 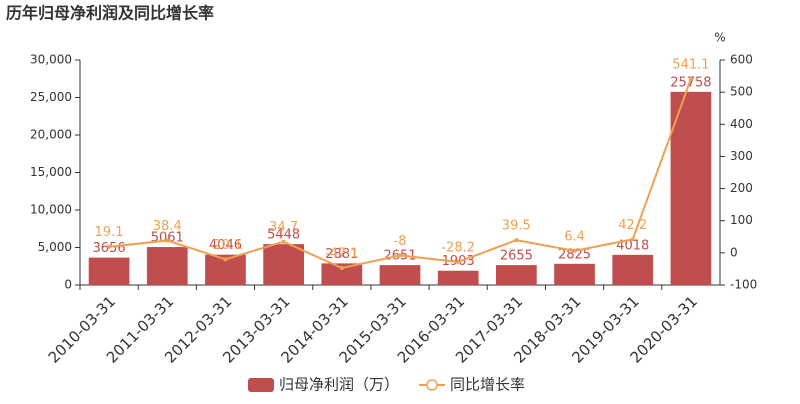 What do you see at coordinates (690, 82) in the screenshot?
I see `bar-value-label: 25758` at bounding box center [690, 82].